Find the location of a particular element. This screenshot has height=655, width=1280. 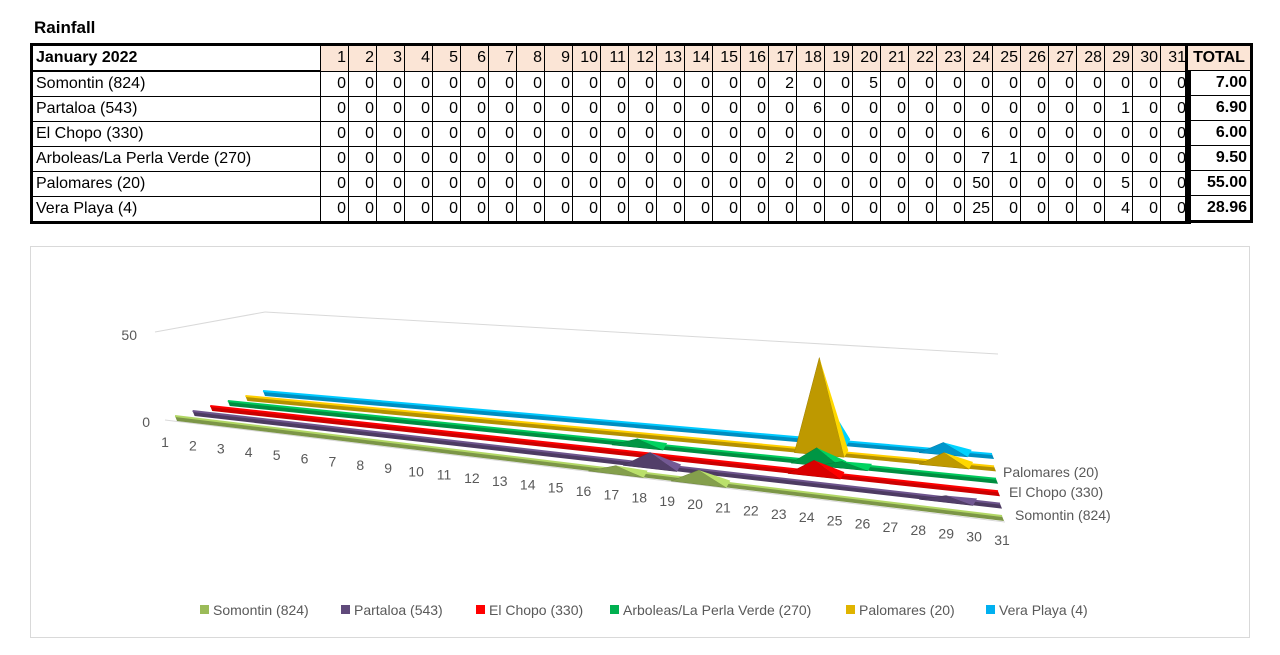

x-tick-label: 2 is located at coordinates (193, 445).